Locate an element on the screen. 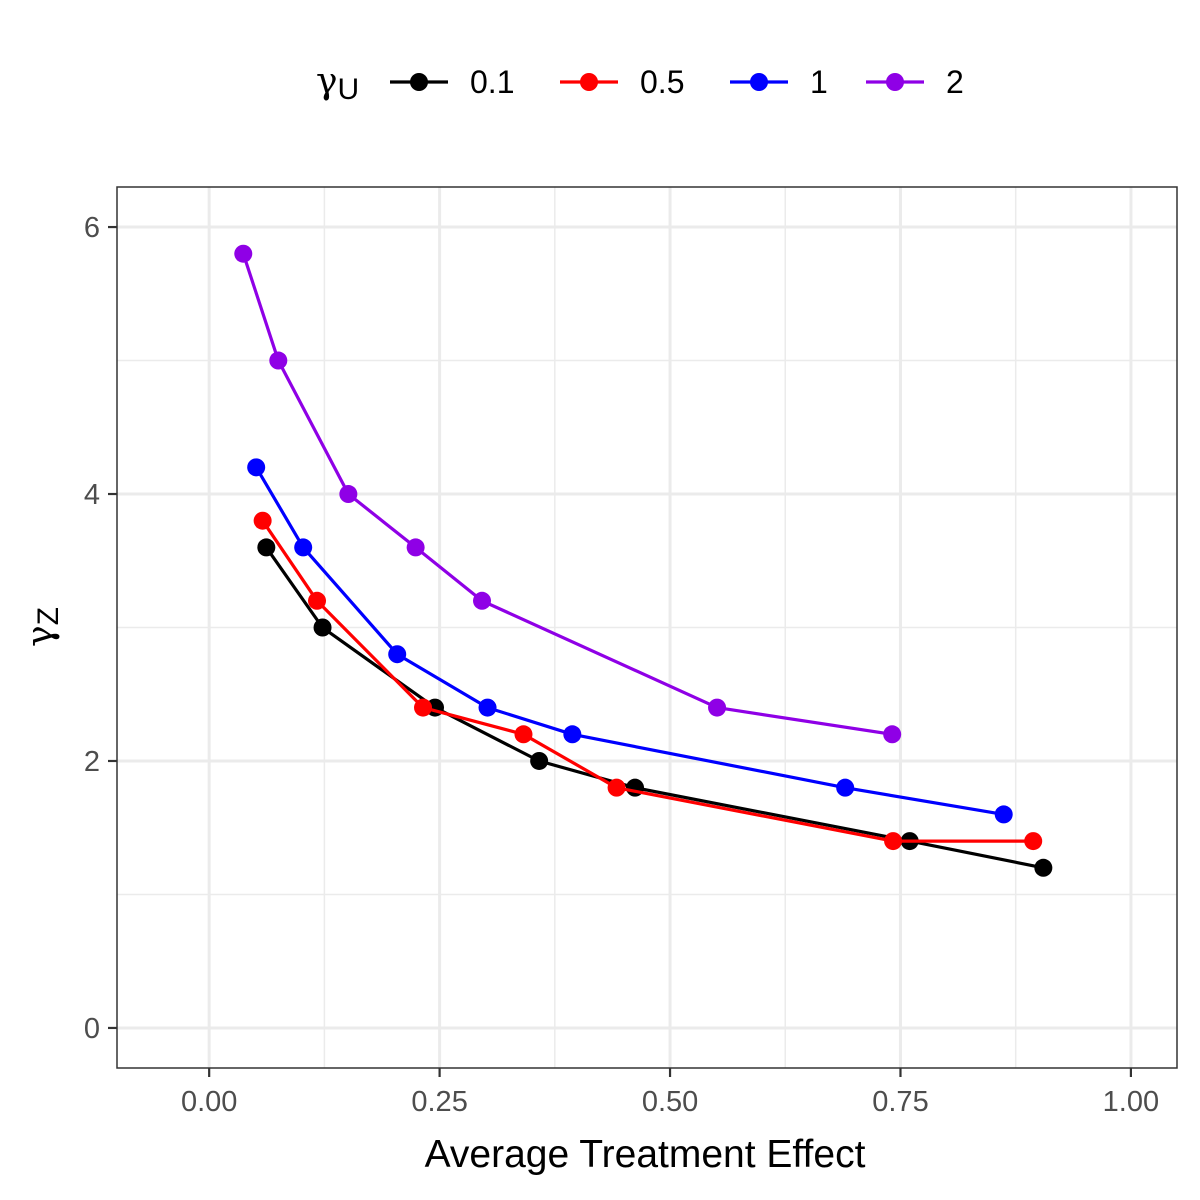 This screenshot has height=1200, width=1200. legend: γU 0.1 0.5 1 2 is located at coordinates (640, 83).